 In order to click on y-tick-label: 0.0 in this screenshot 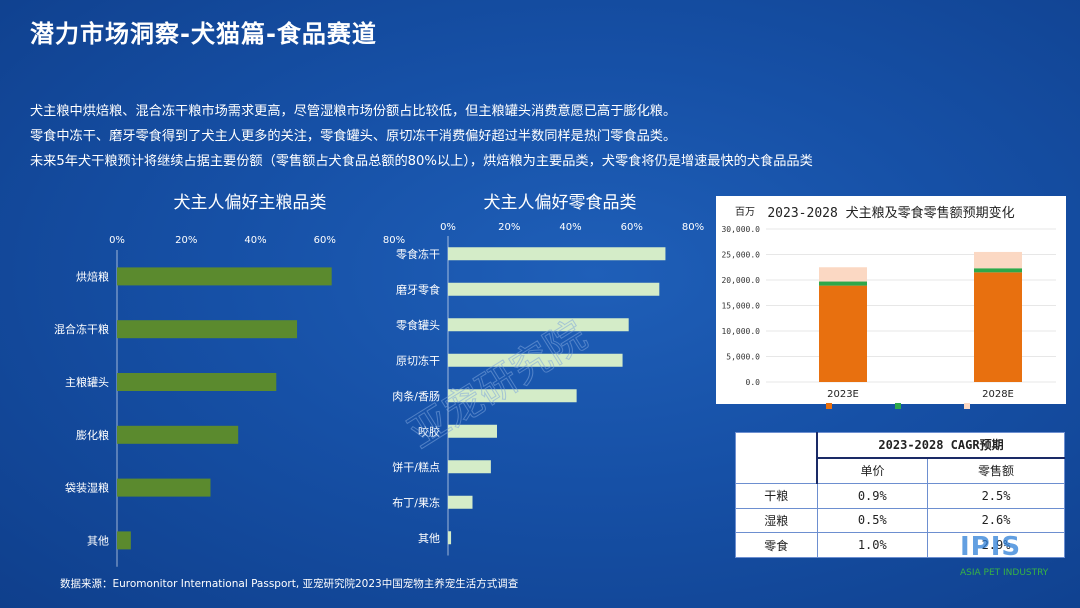, I will do `click(753, 382)`.